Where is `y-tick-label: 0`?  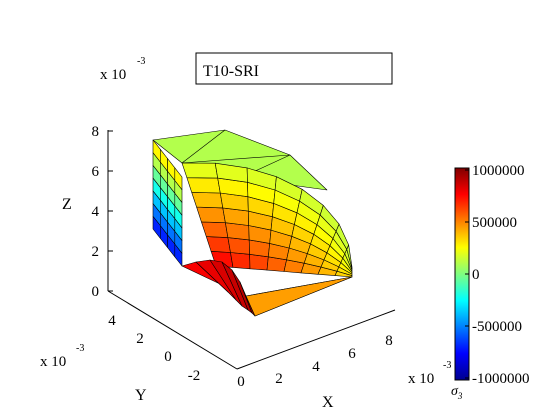
y-tick-label: 0 is located at coordinates (168, 357).